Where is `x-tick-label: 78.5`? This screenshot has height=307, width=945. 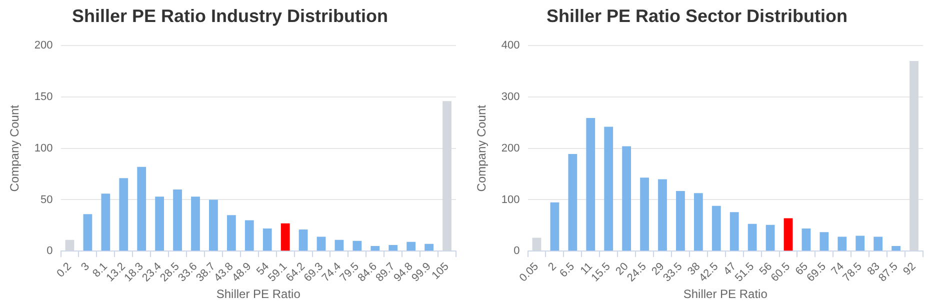
x-tick-label: 78.5 is located at coordinates (852, 272).